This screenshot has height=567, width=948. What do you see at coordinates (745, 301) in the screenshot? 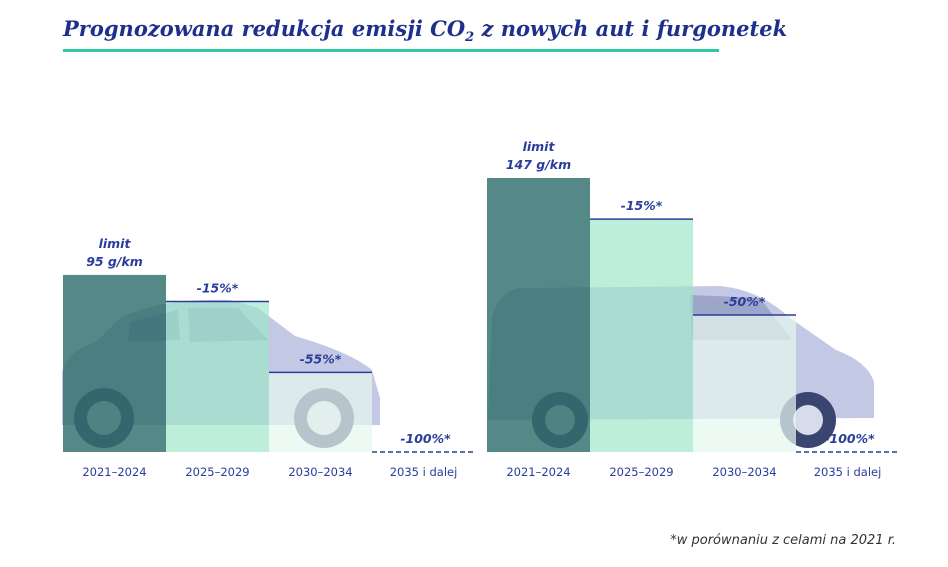
I see `data-label: -50%*` at bounding box center [745, 301].